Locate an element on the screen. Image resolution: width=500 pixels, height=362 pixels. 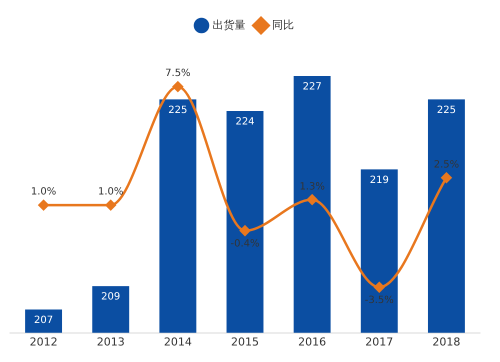
data-label: 207 is located at coordinates (44, 320).